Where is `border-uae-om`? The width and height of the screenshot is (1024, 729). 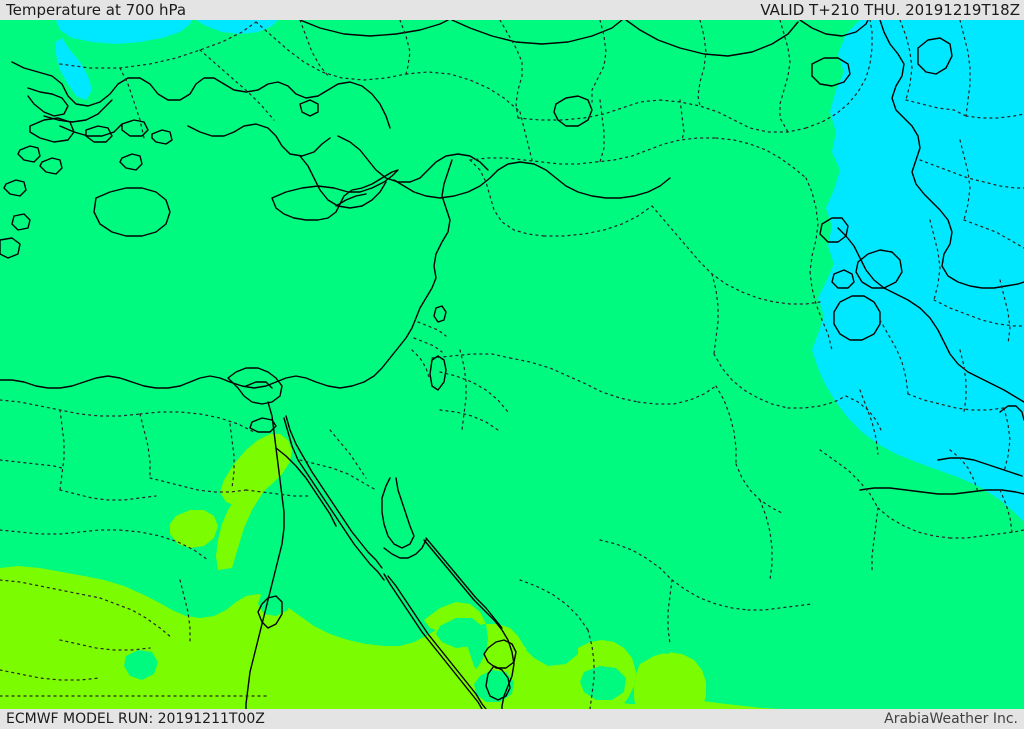 border-uae-om is located at coordinates (1006, 511).